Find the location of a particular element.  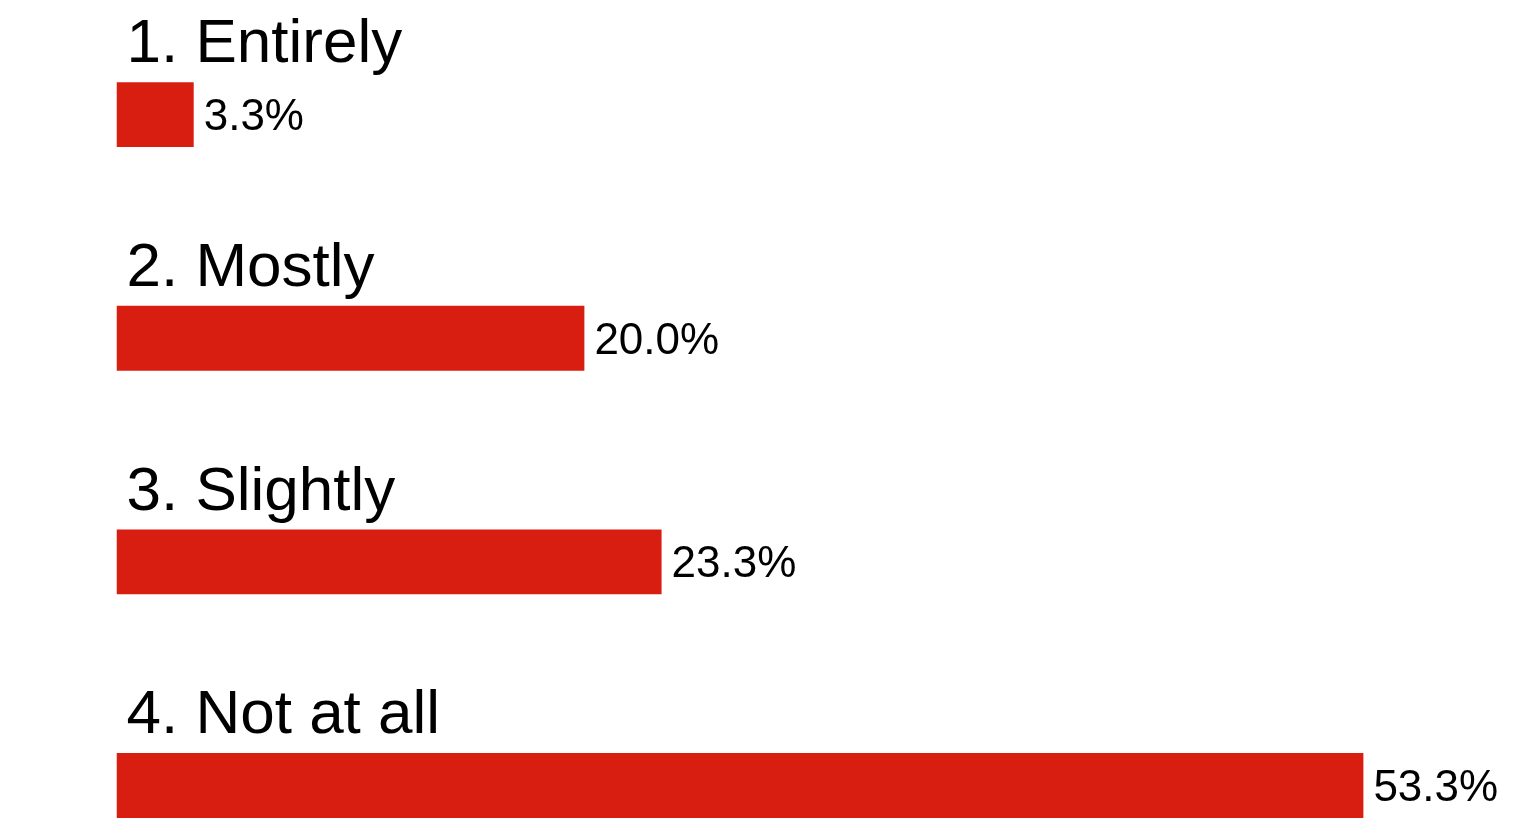

y-tick-label: 3. Slightly is located at coordinates (261, 488).